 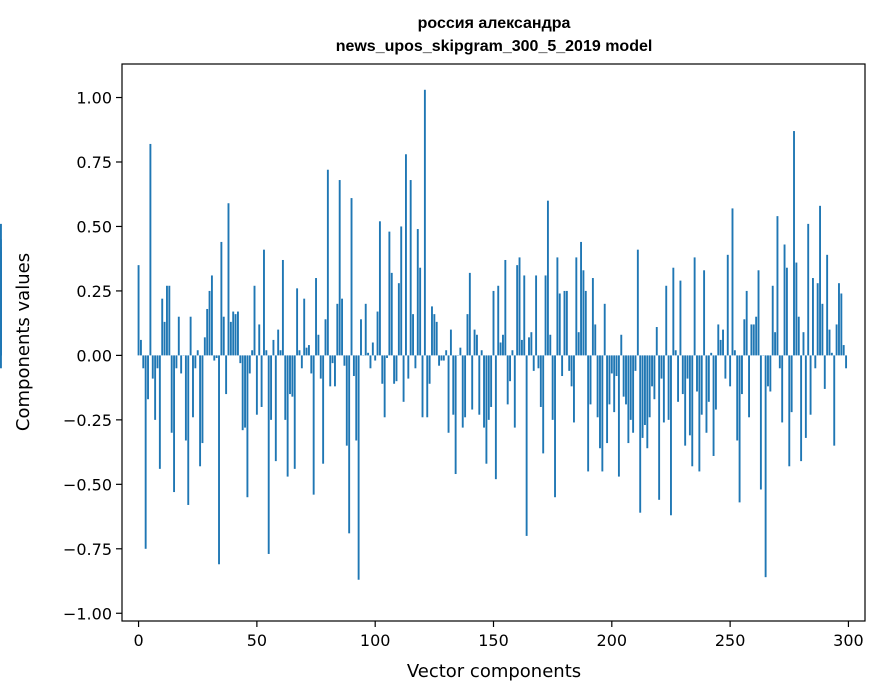 What do you see at coordinates (94, 226) in the screenshot?
I see `y-tick-label: 0.50` at bounding box center [94, 226].